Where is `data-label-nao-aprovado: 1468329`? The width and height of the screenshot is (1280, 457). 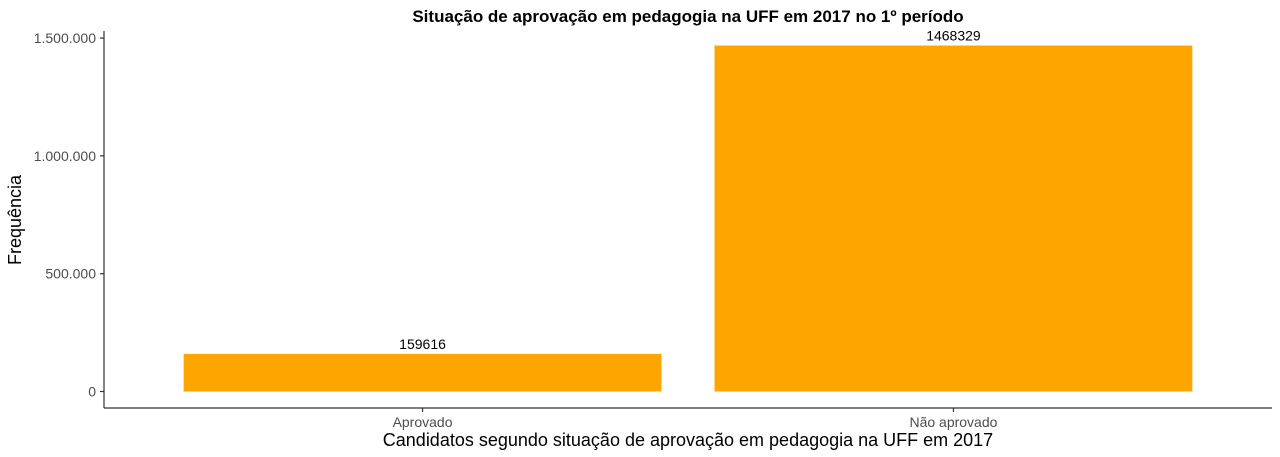
data-label-nao-aprovado: 1468329 is located at coordinates (953, 36).